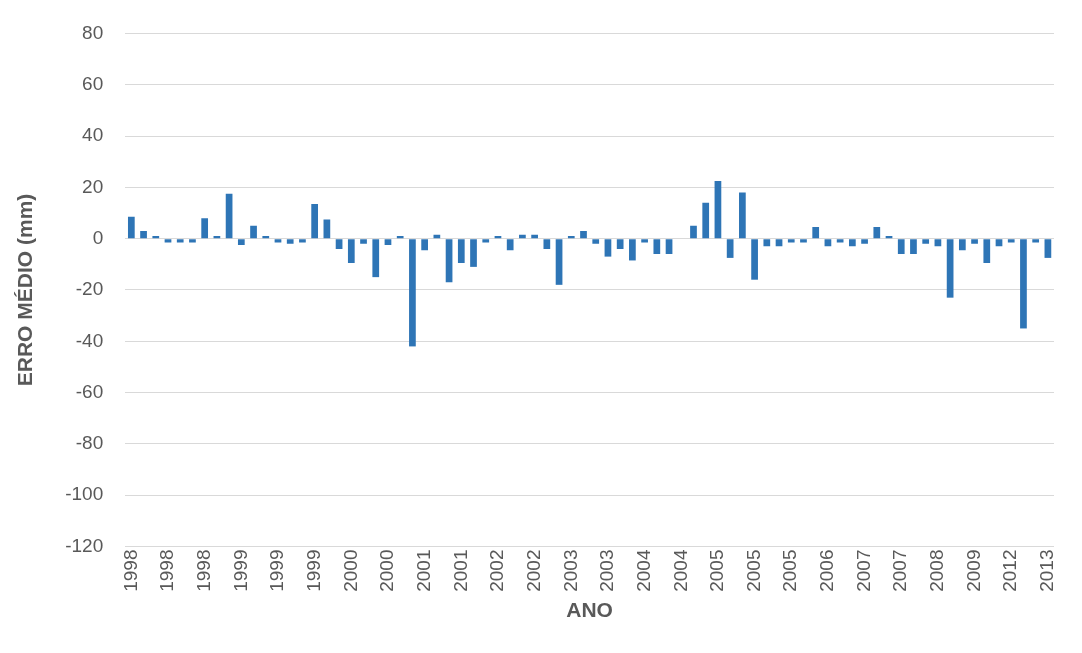 This screenshot has width=1082, height=653. Describe the element at coordinates (93, 186) in the screenshot. I see `y-tick-label: 20` at that location.